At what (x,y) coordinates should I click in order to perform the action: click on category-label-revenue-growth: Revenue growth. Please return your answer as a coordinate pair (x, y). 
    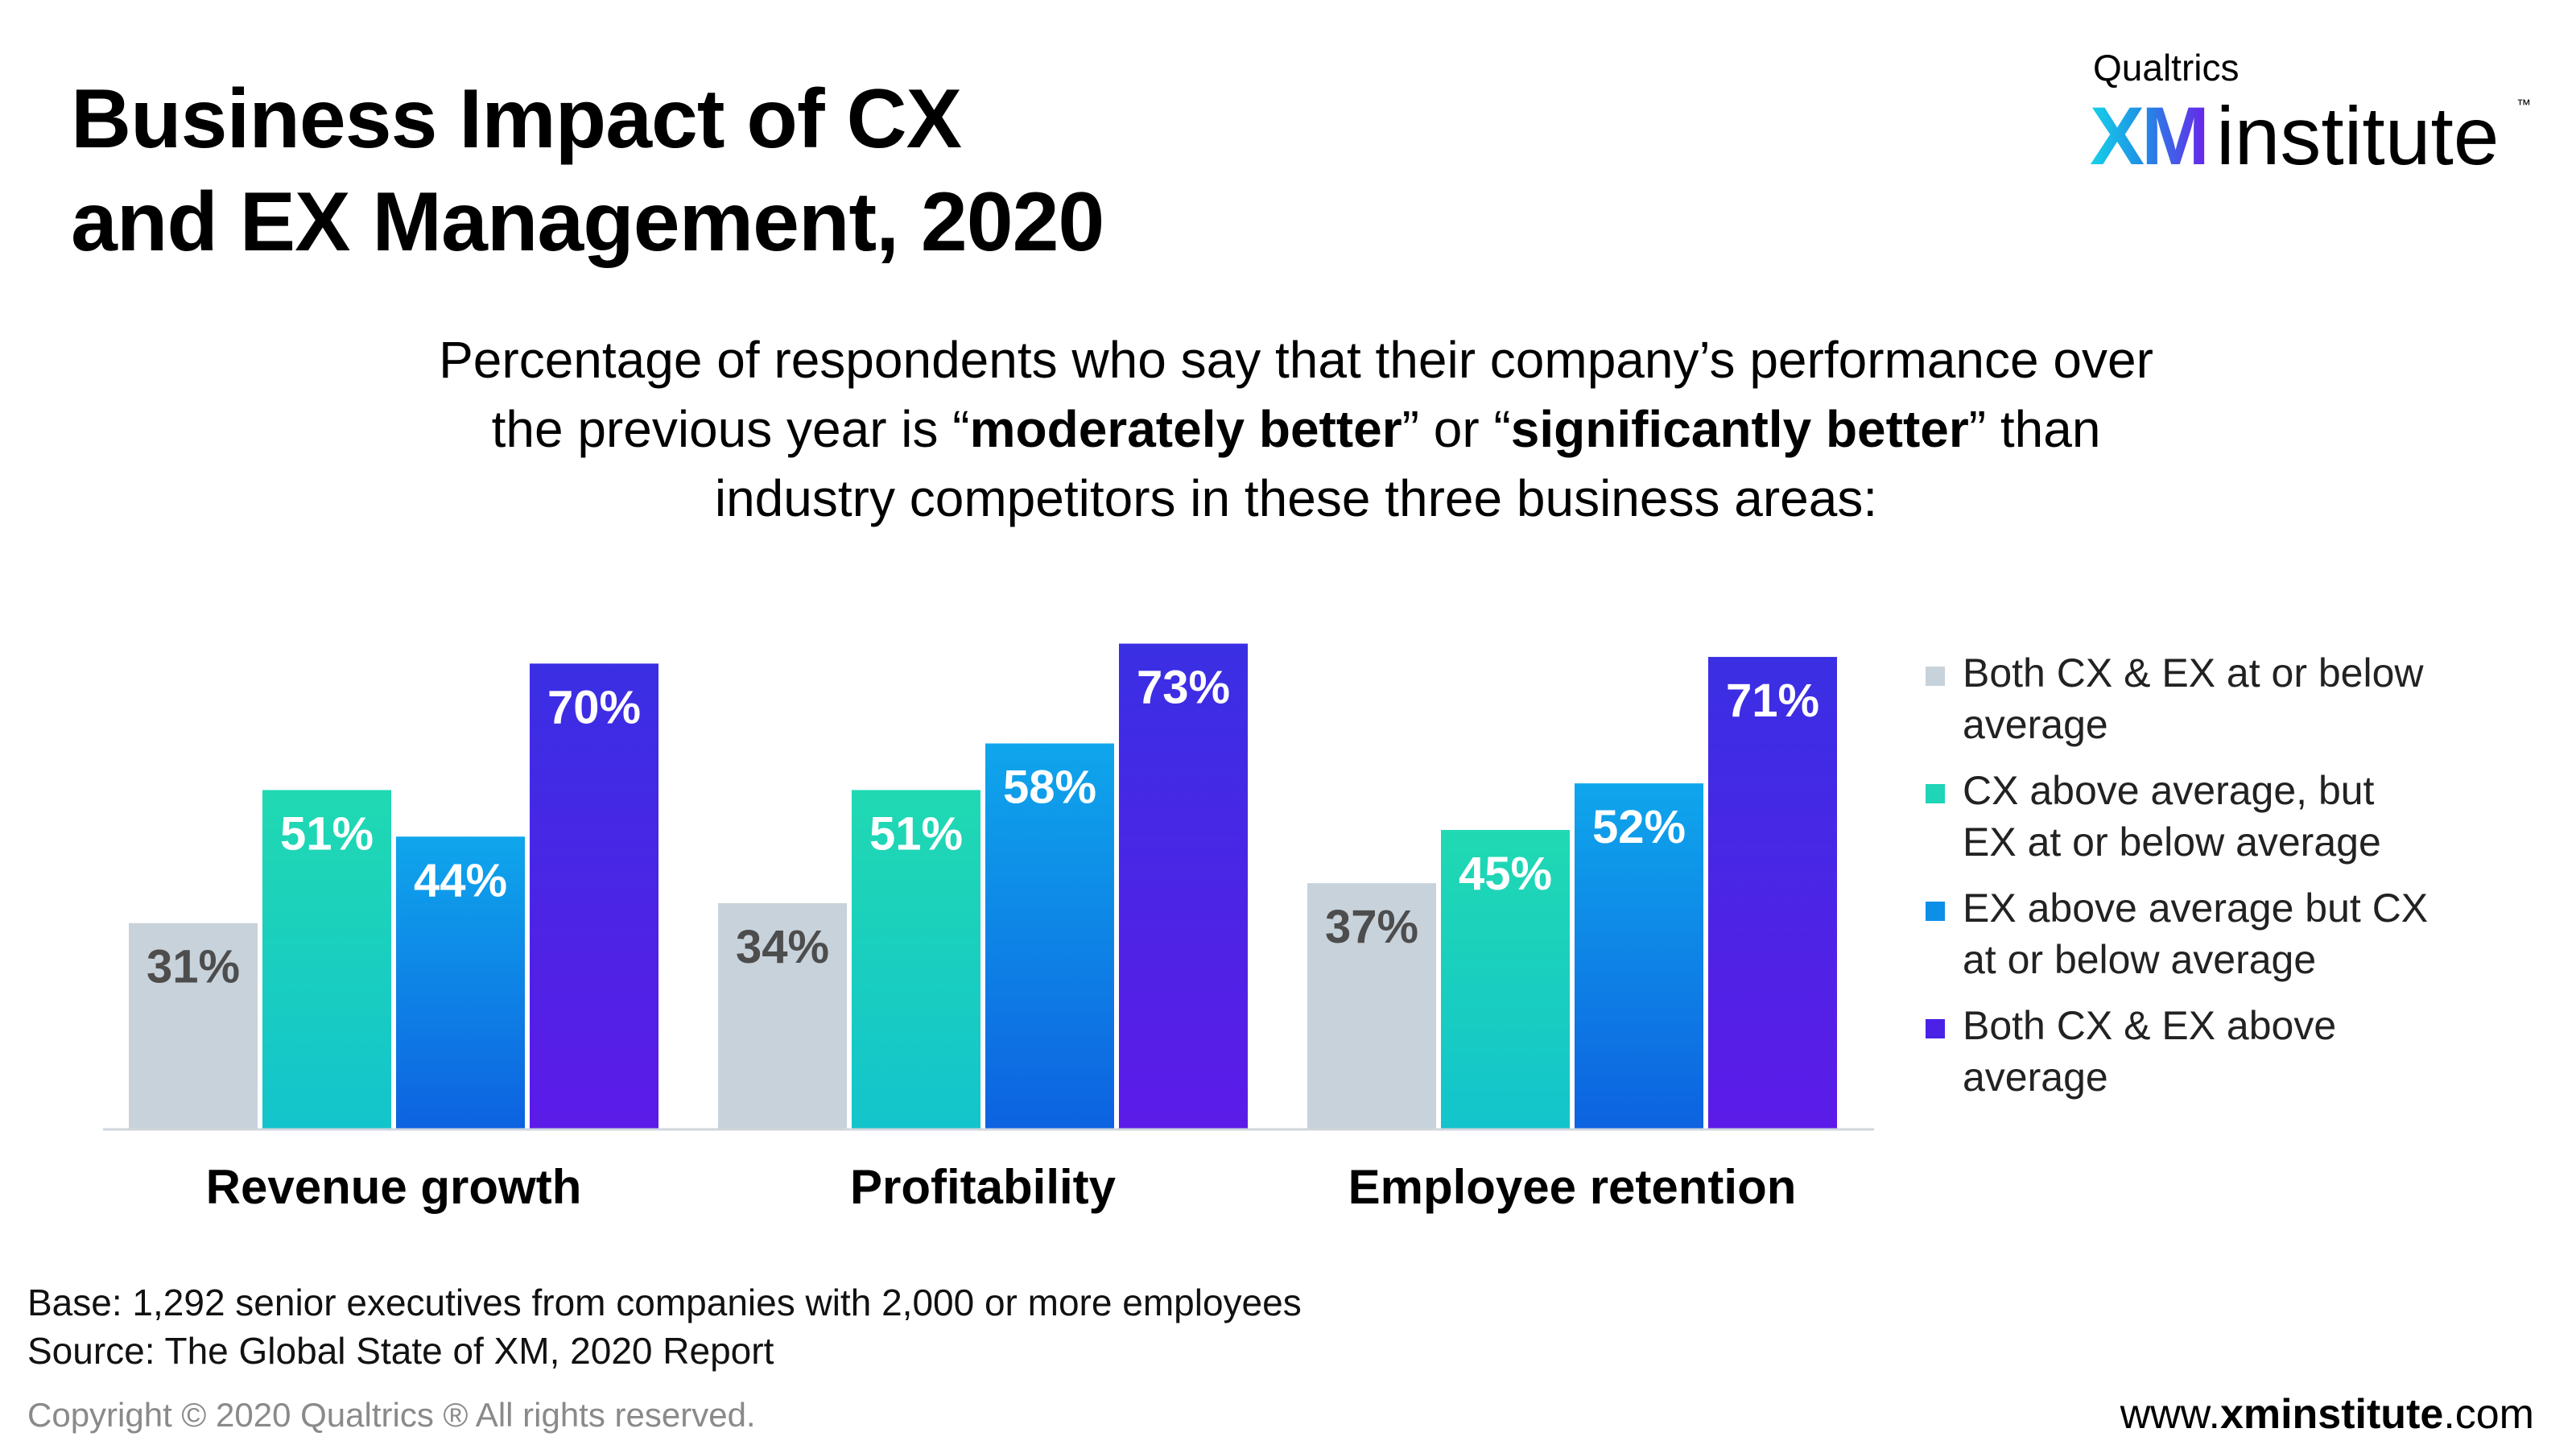
    Looking at the image, I should click on (394, 1187).